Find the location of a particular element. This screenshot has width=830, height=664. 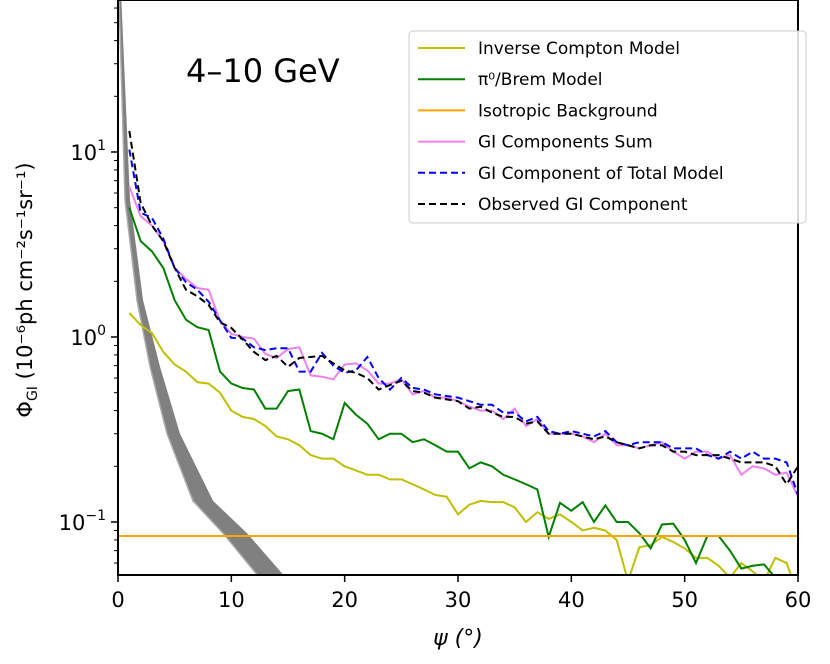

chart-title: 4–10 GeV is located at coordinates (263, 71).